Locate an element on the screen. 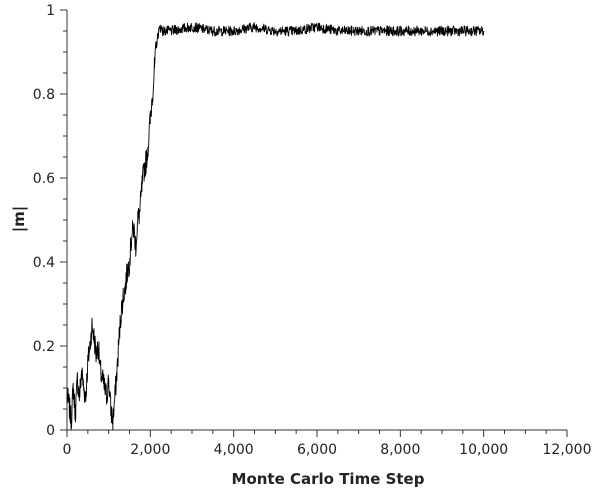  x-tick-label: 2,000 is located at coordinates (150, 450).